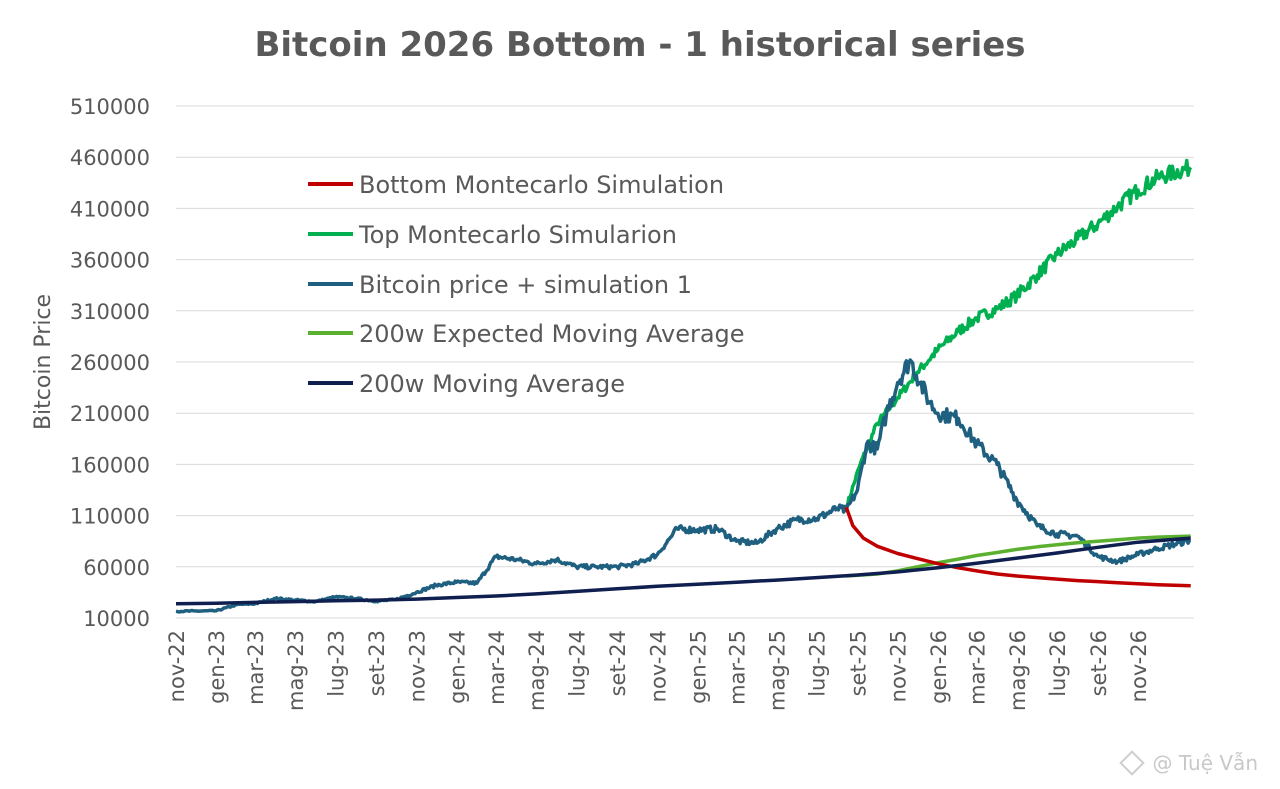 This screenshot has width=1280, height=789. Describe the element at coordinates (296, 670) in the screenshot. I see `x-tick-label: mag-23` at that location.